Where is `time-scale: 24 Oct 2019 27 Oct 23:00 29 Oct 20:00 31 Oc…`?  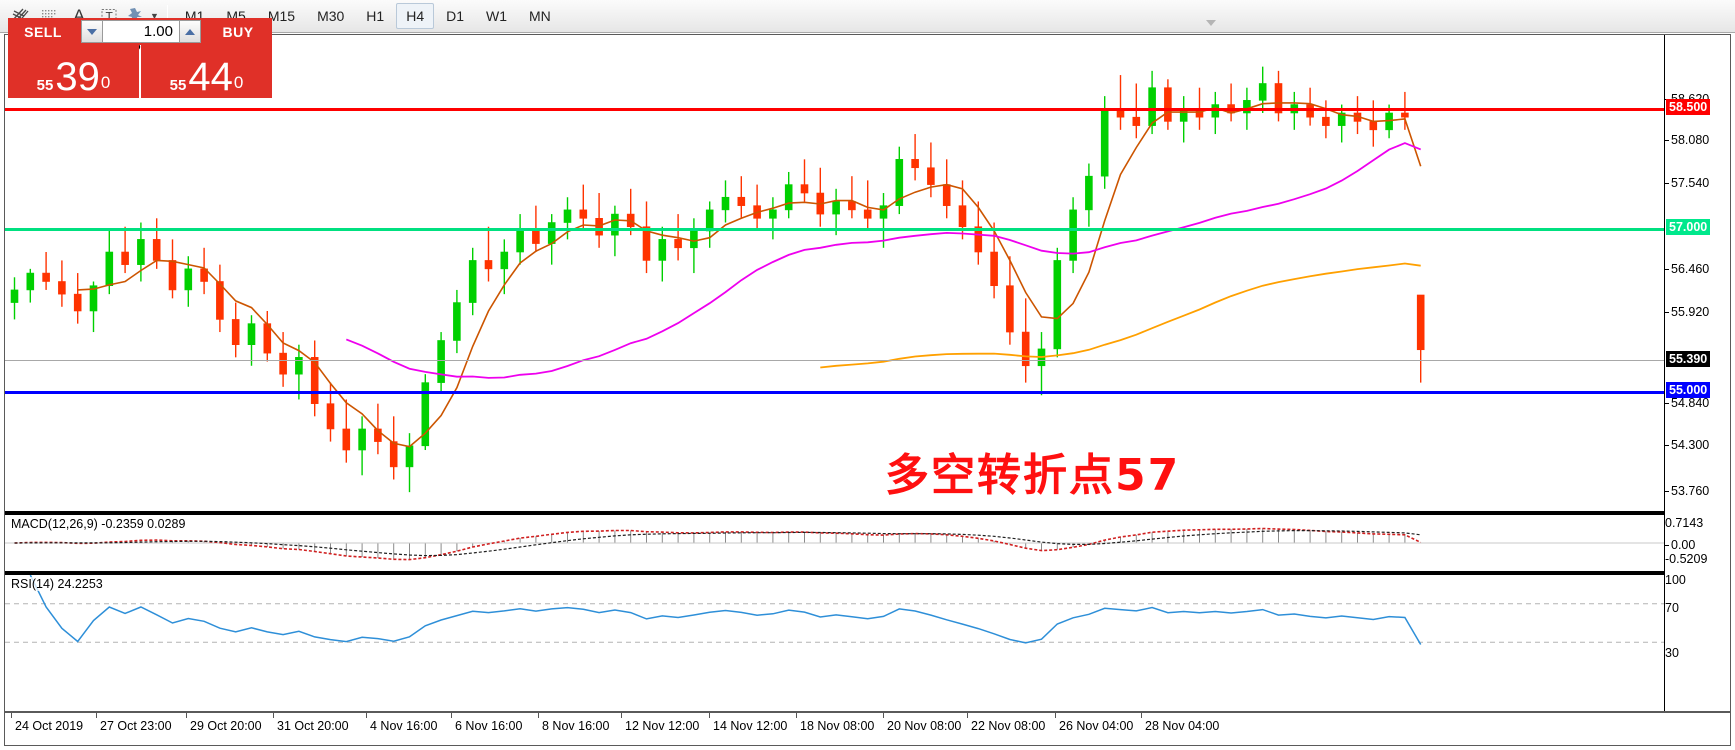 time-scale: 24 Oct 2019 27 Oct 23:00 29 Oct 20:00 31 Oc… is located at coordinates (867, 729).